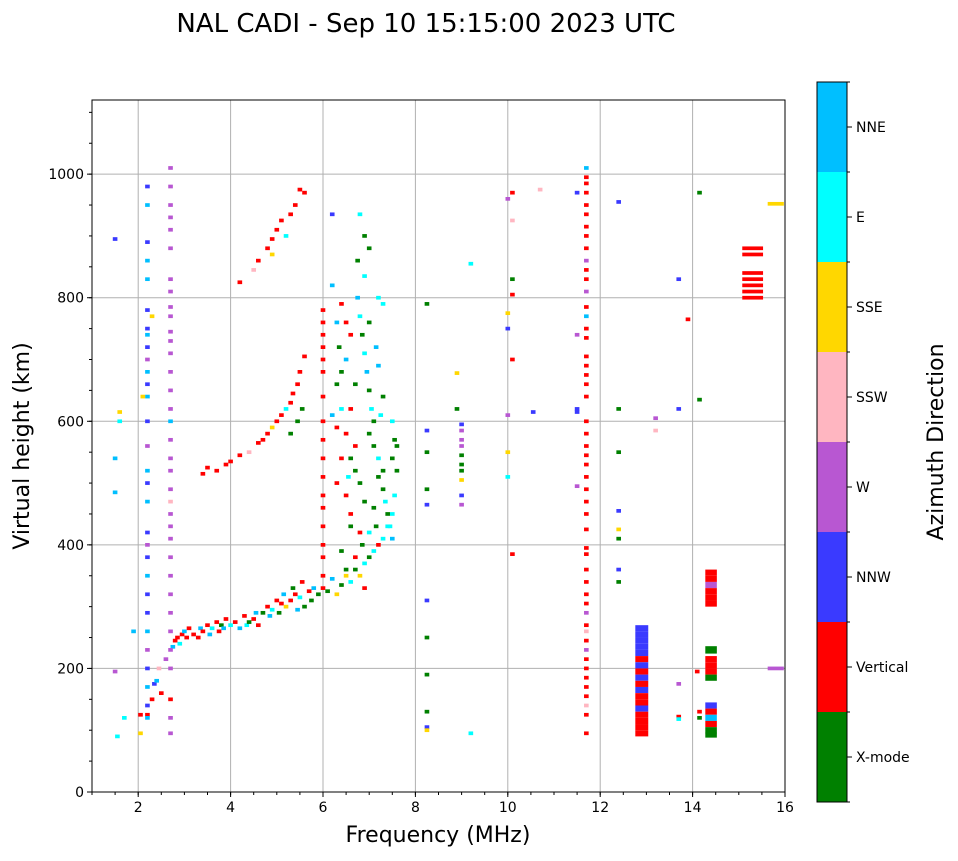 The image size is (958, 861). Describe the element at coordinates (832, 307) in the screenshot. I see `colorbar-swatch-sse` at that location.